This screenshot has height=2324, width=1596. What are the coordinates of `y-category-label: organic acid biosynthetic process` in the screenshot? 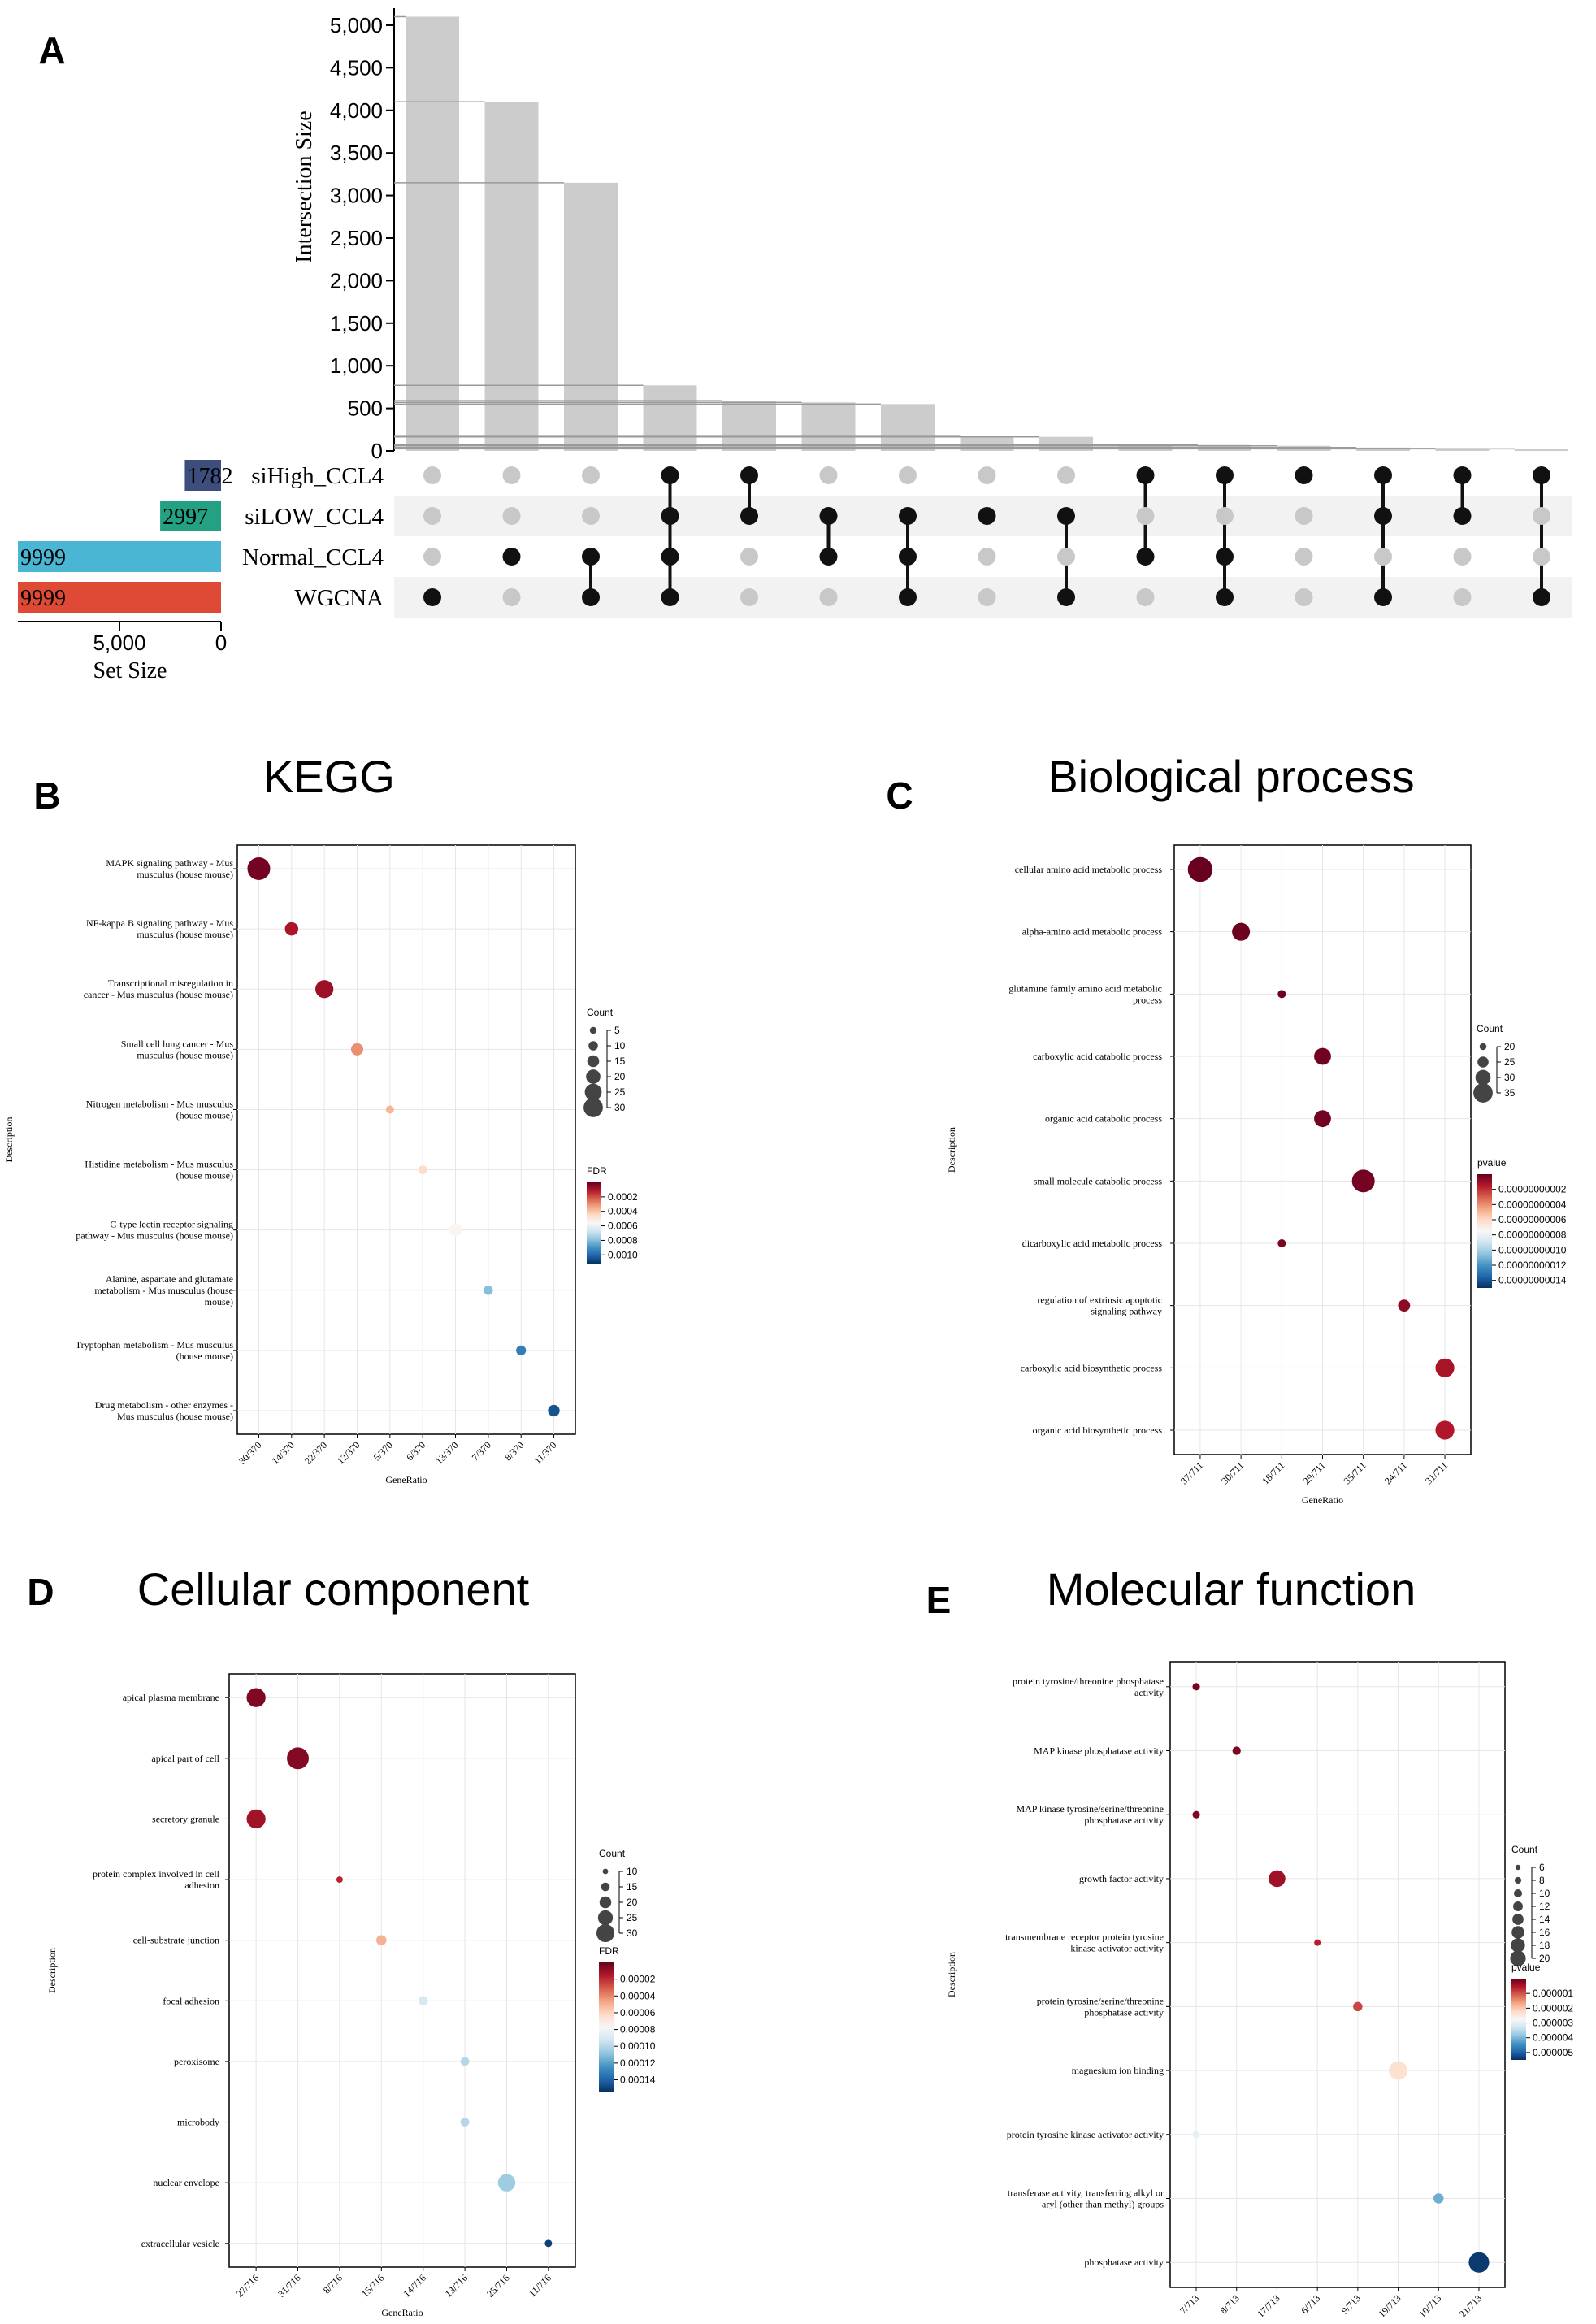 It's located at (1098, 1430).